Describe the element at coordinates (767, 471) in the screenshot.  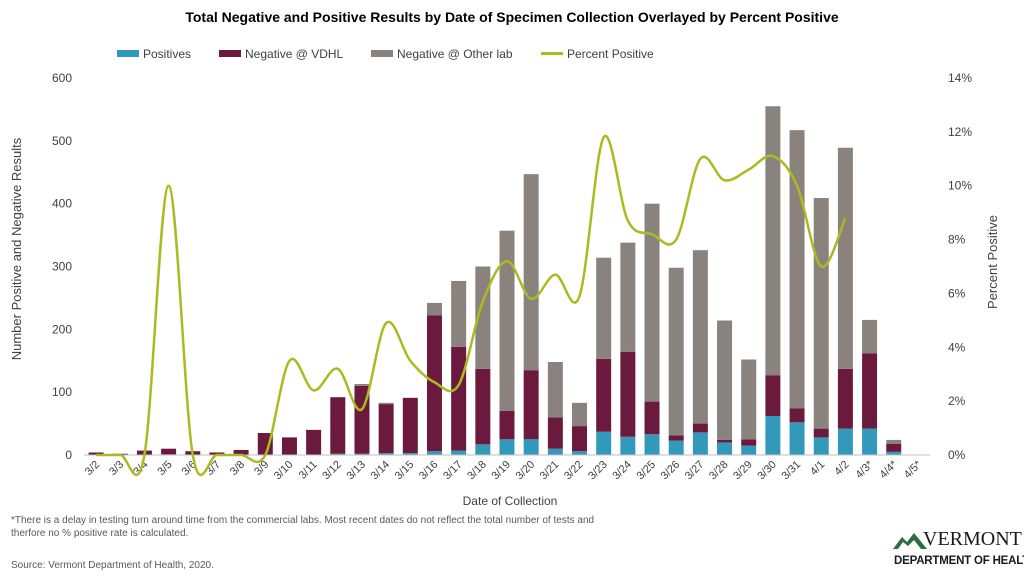
I see `x-tick-label: 3/30` at that location.